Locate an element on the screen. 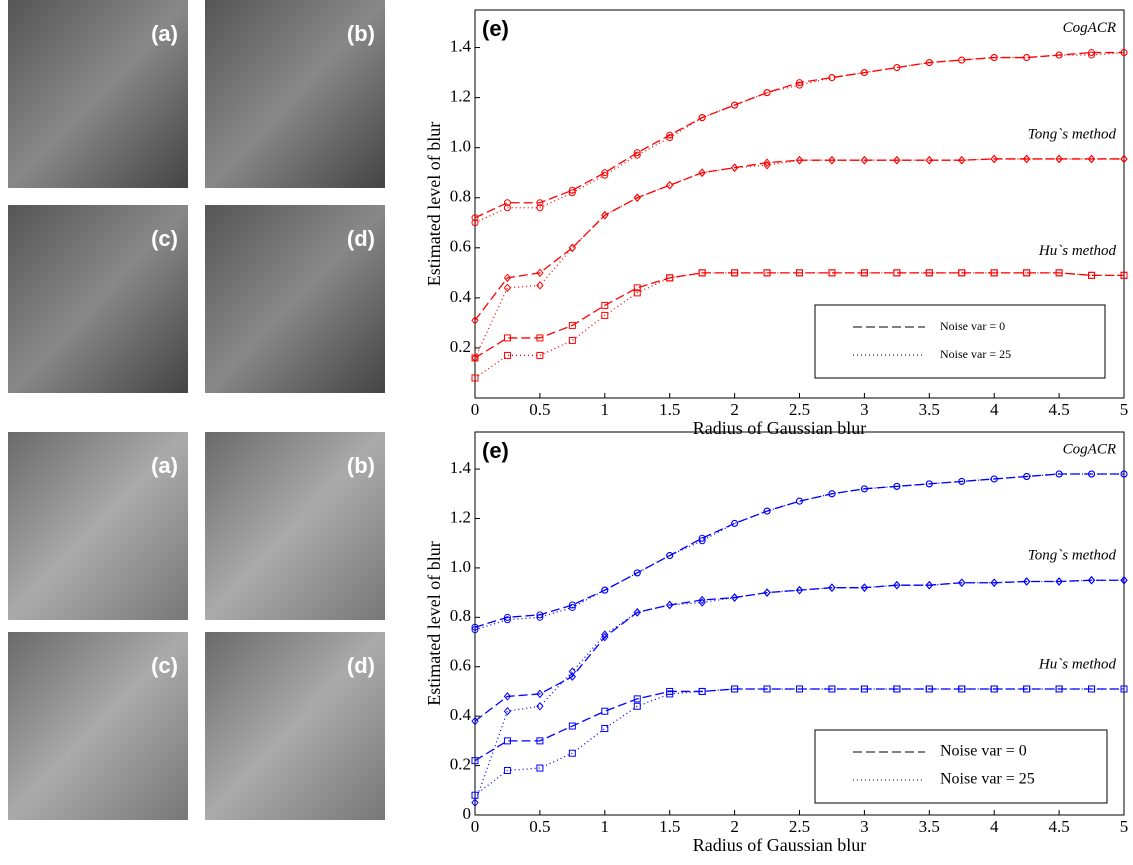 This screenshot has height=865, width=1133. chart-title: (e) is located at coordinates (495, 450).